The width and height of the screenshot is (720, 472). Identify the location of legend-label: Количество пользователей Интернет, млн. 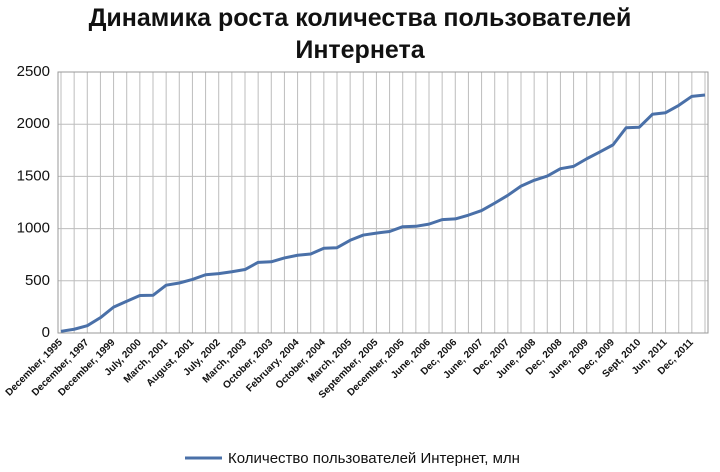
(374, 458).